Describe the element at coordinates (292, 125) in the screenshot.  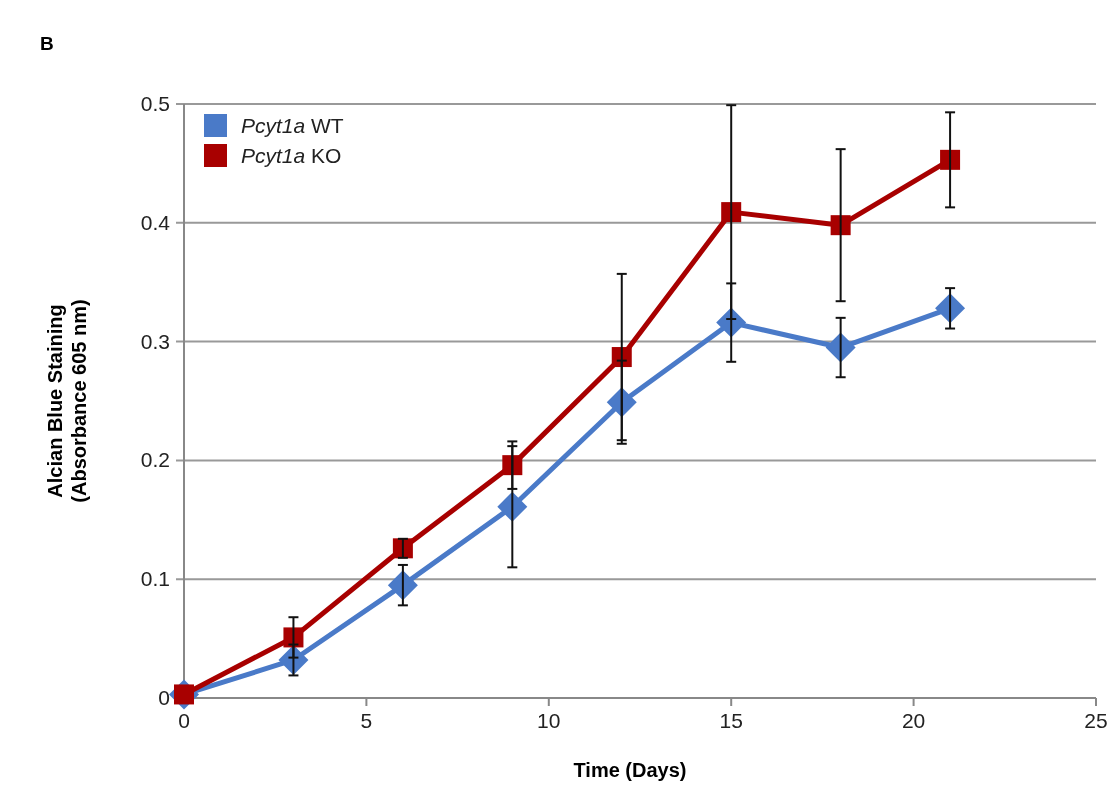
I see `legend-label: Pcyt1a WT` at that location.